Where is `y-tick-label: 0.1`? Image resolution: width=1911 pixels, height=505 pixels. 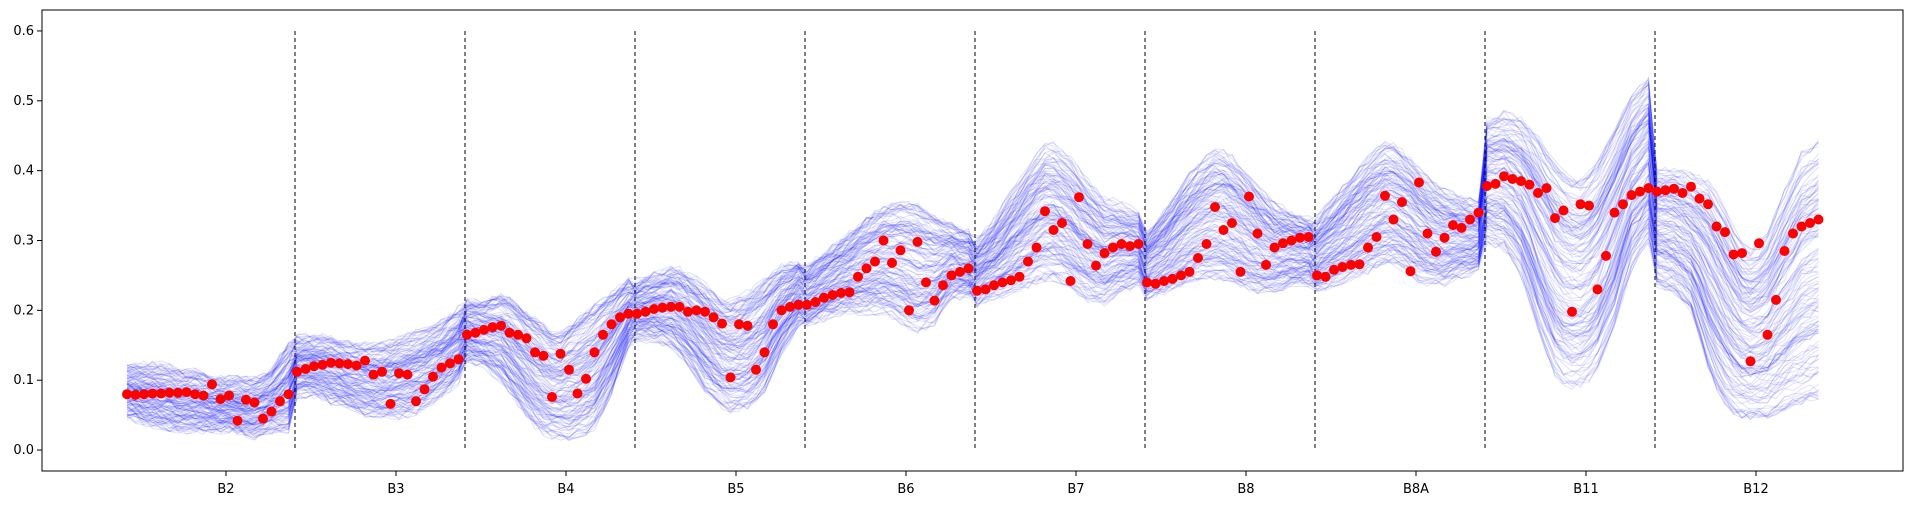
y-tick-label: 0.1 is located at coordinates (23, 380).